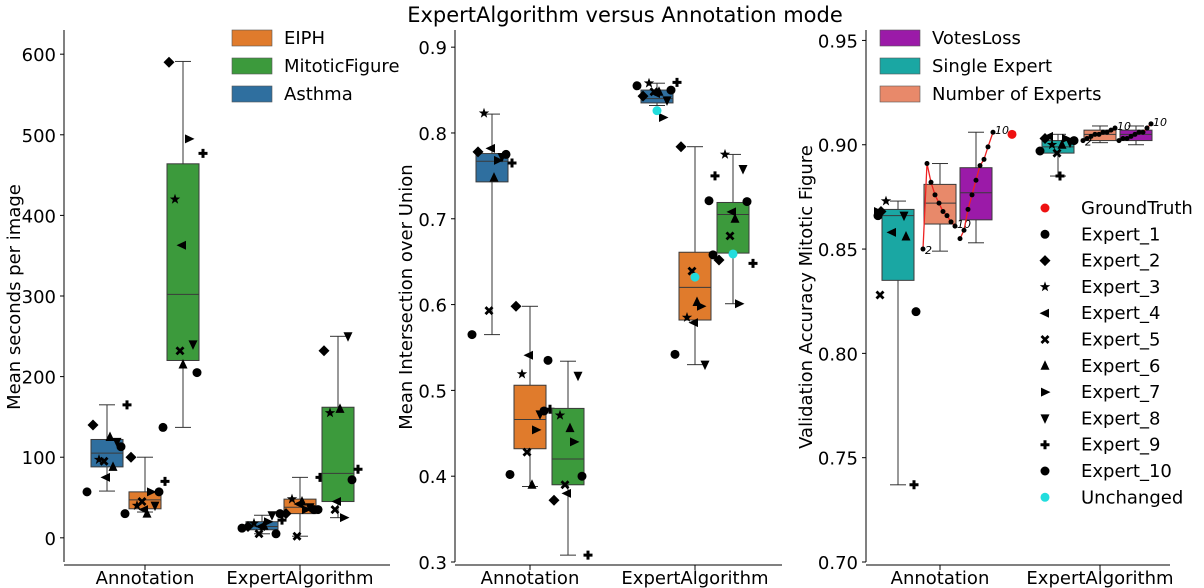  I want to click on legend-label: Unchanged, so click(1132, 497).